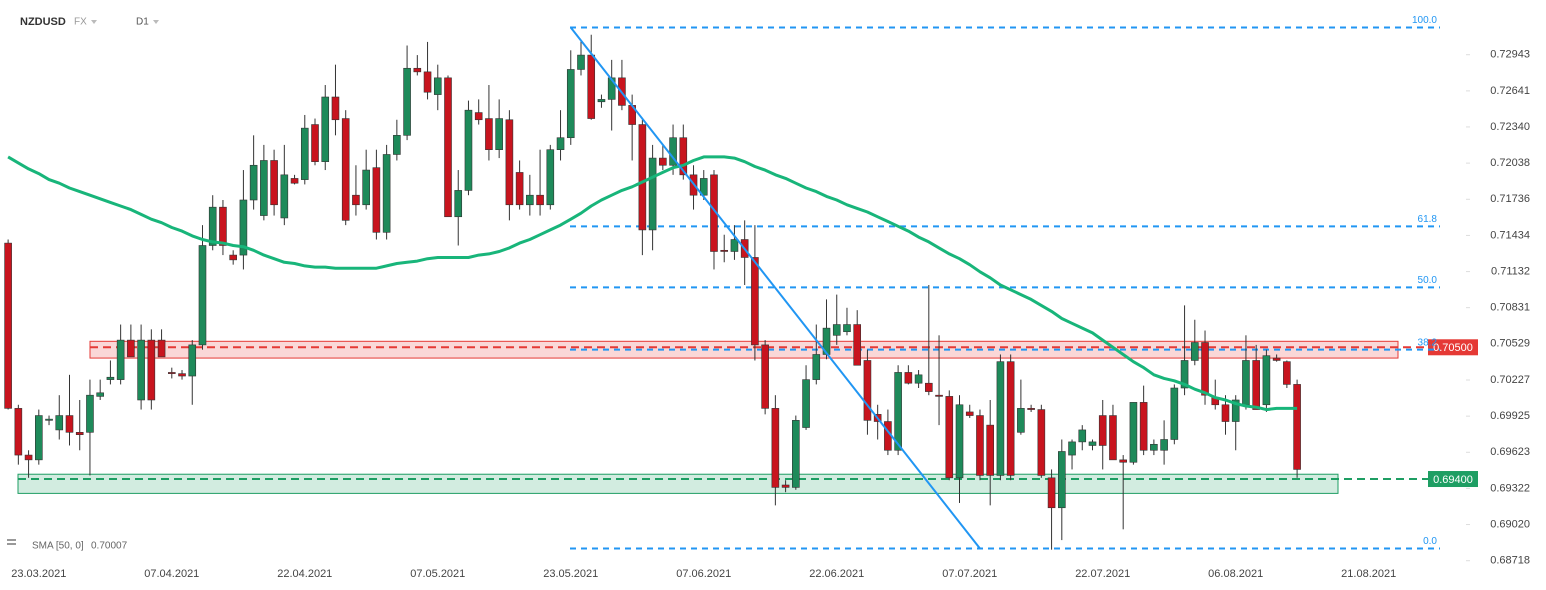 Image resolution: width=1546 pixels, height=590 pixels. I want to click on x-tick-label: 07.07.2021, so click(969, 574).